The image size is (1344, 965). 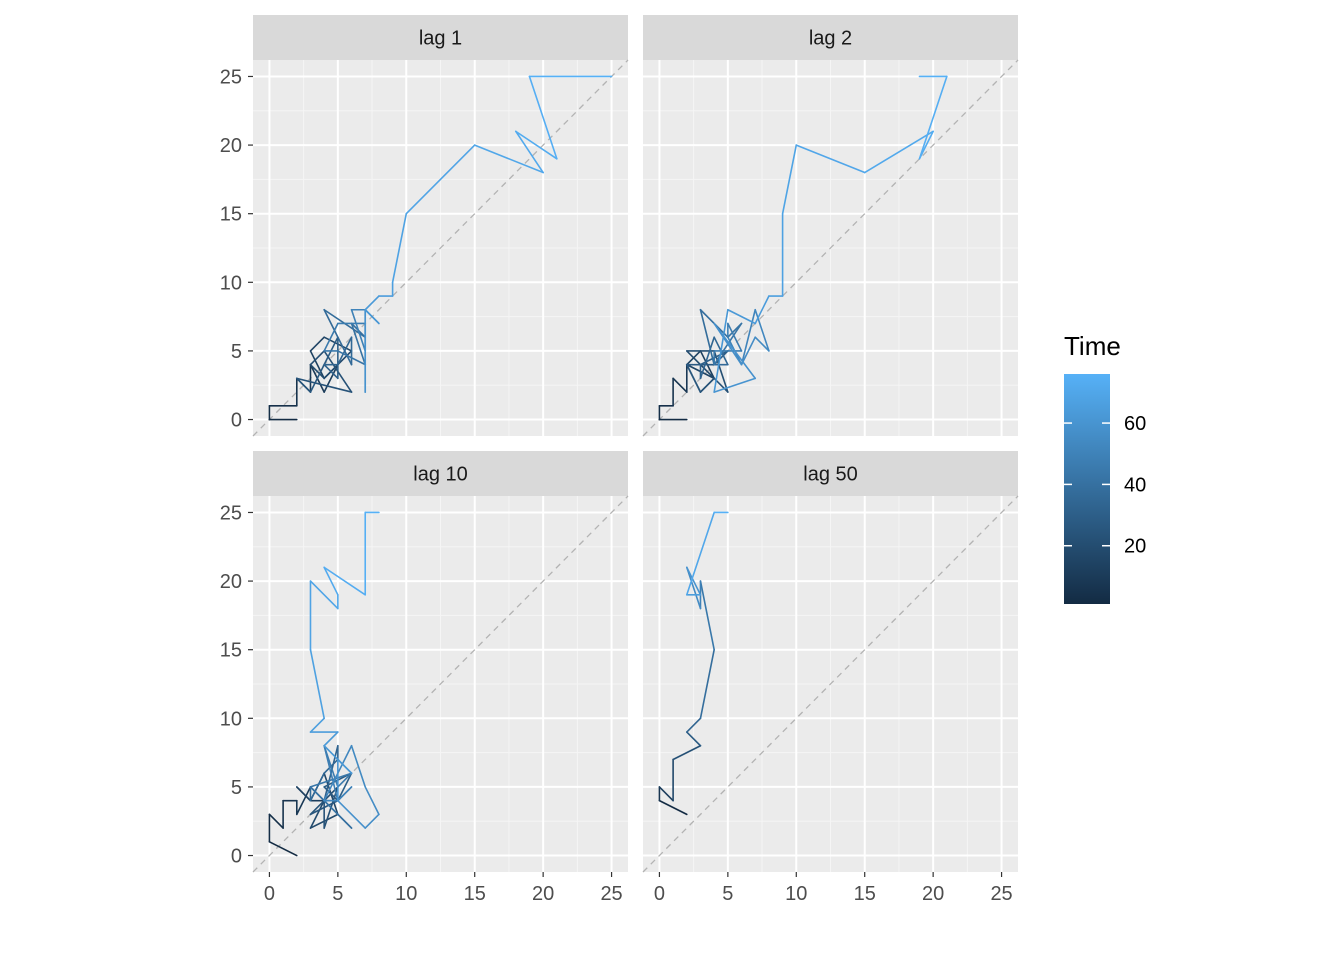 I want to click on facet-panel: lag 1 0 5 10 15 20 25, so click(x=424, y=226).